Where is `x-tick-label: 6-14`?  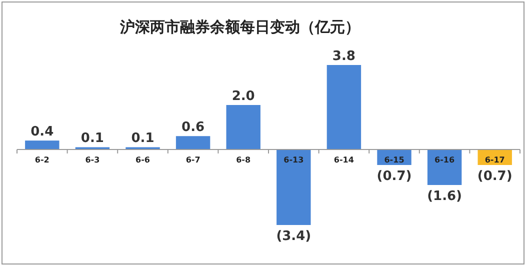
x-tick-label: 6-14 is located at coordinates (344, 159).